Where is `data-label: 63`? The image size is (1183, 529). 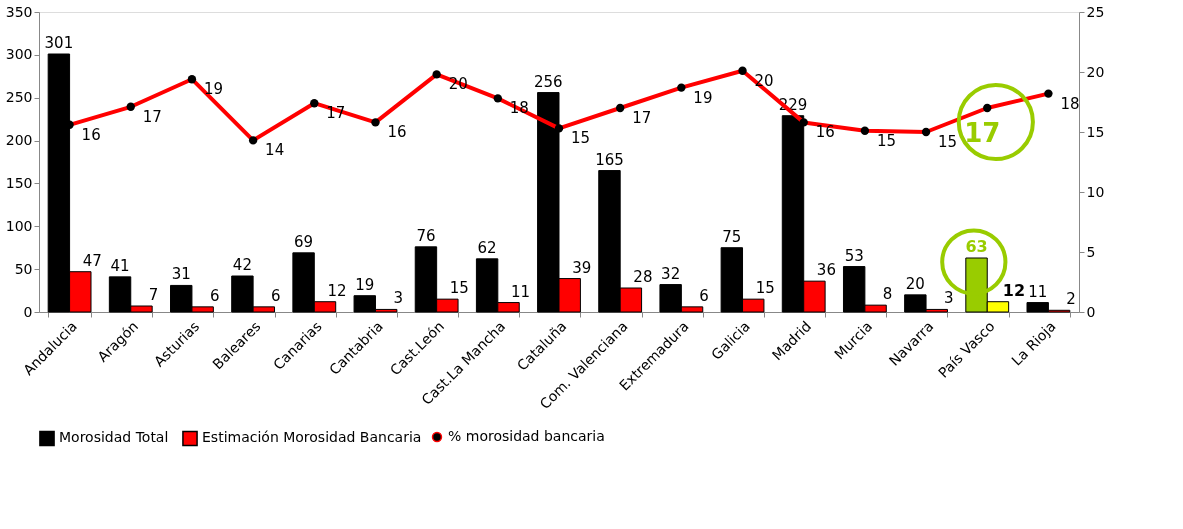 data-label: 63 is located at coordinates (976, 246).